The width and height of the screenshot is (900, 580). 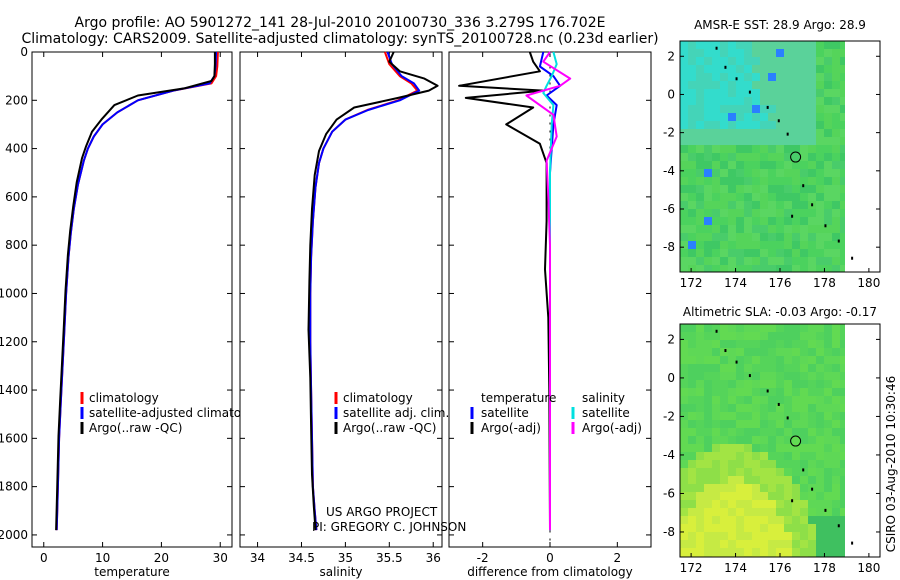 I want to click on temperature-legend-label: climatology, so click(x=124, y=398).